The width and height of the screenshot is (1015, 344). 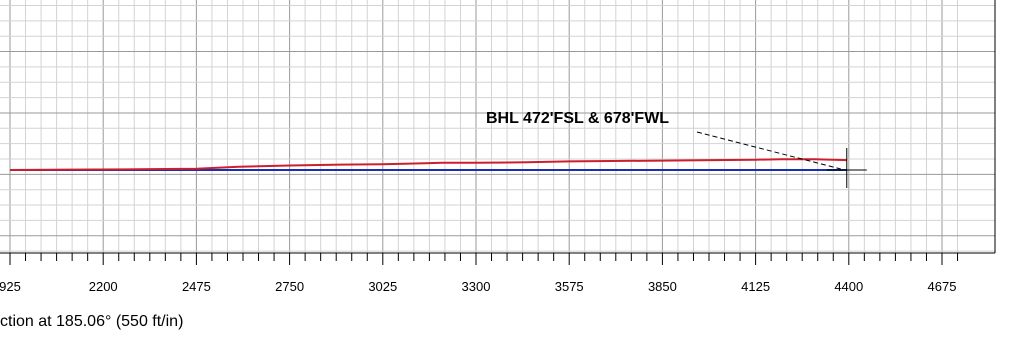 What do you see at coordinates (663, 140) in the screenshot?
I see `bhl-annotation: BHL 472'FSL & 678'FWL` at bounding box center [663, 140].